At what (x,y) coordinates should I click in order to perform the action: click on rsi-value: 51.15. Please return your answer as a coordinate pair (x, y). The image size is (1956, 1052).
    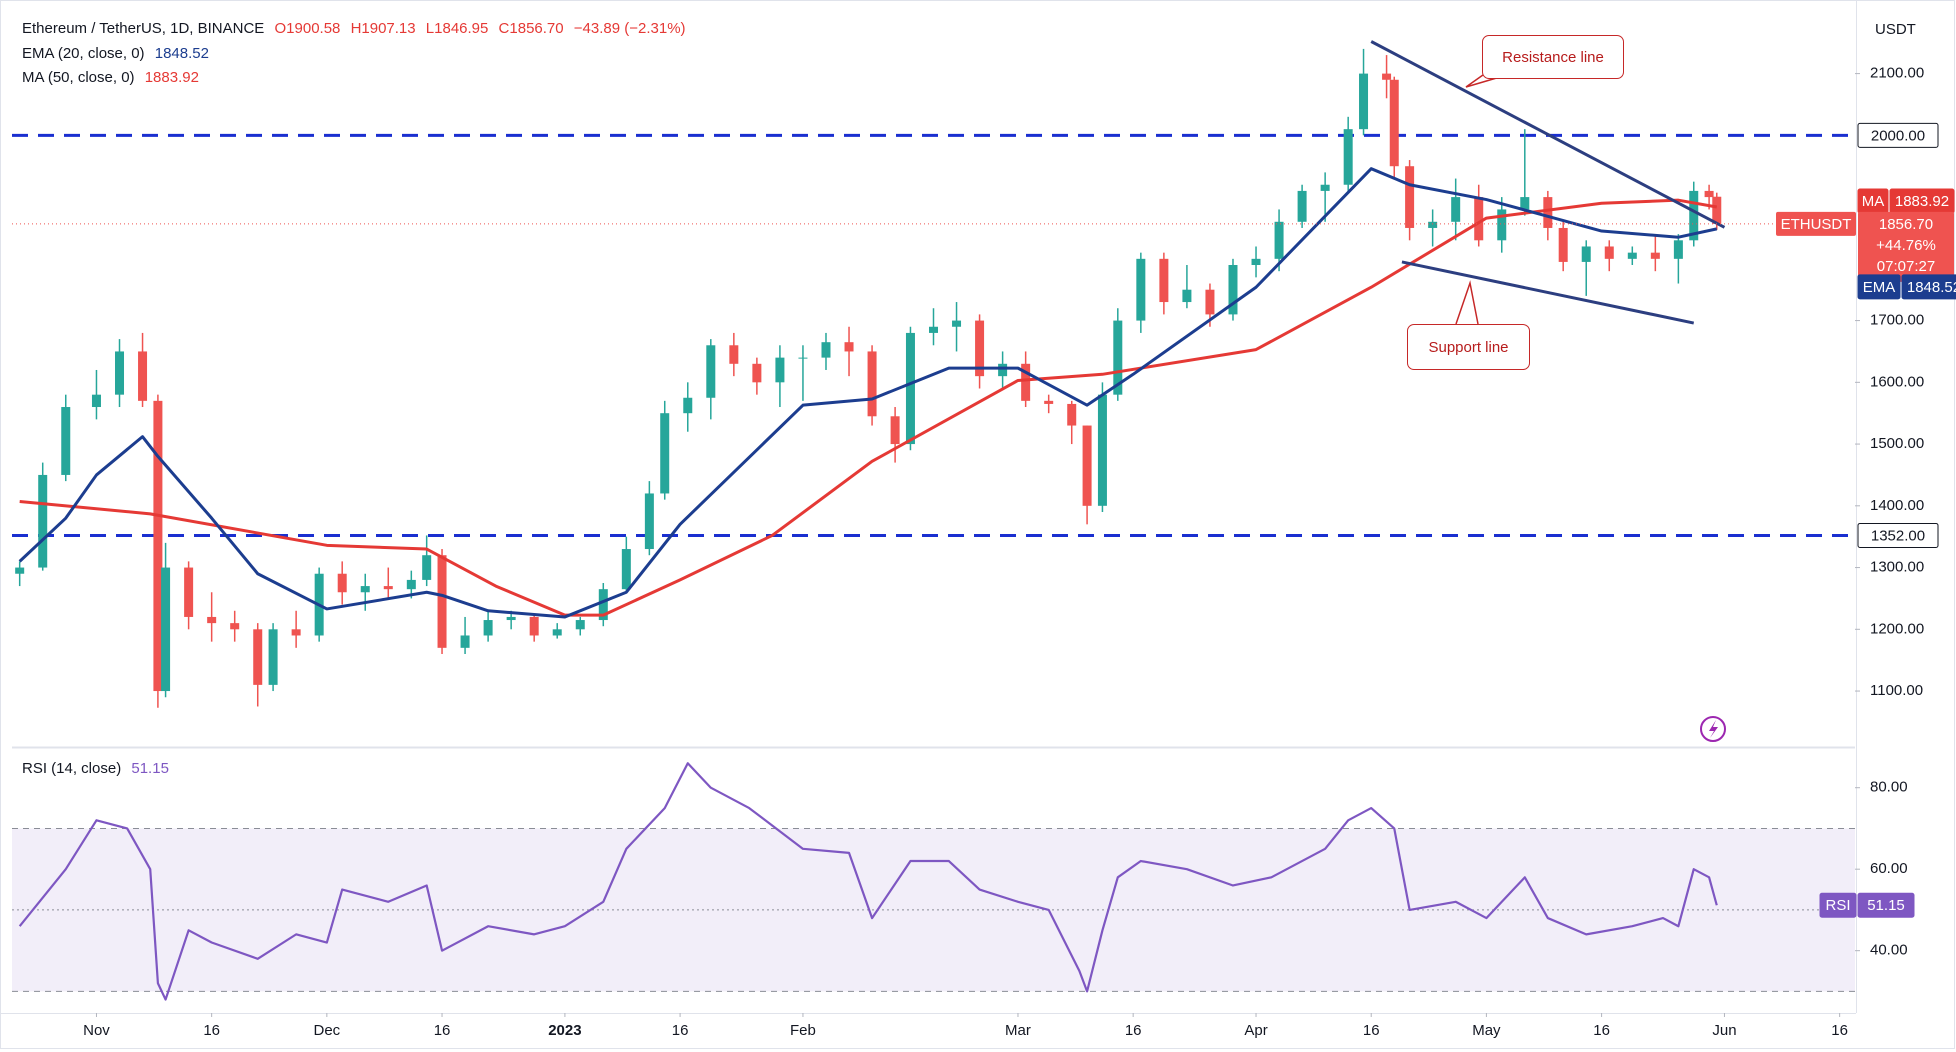
    Looking at the image, I should click on (150, 768).